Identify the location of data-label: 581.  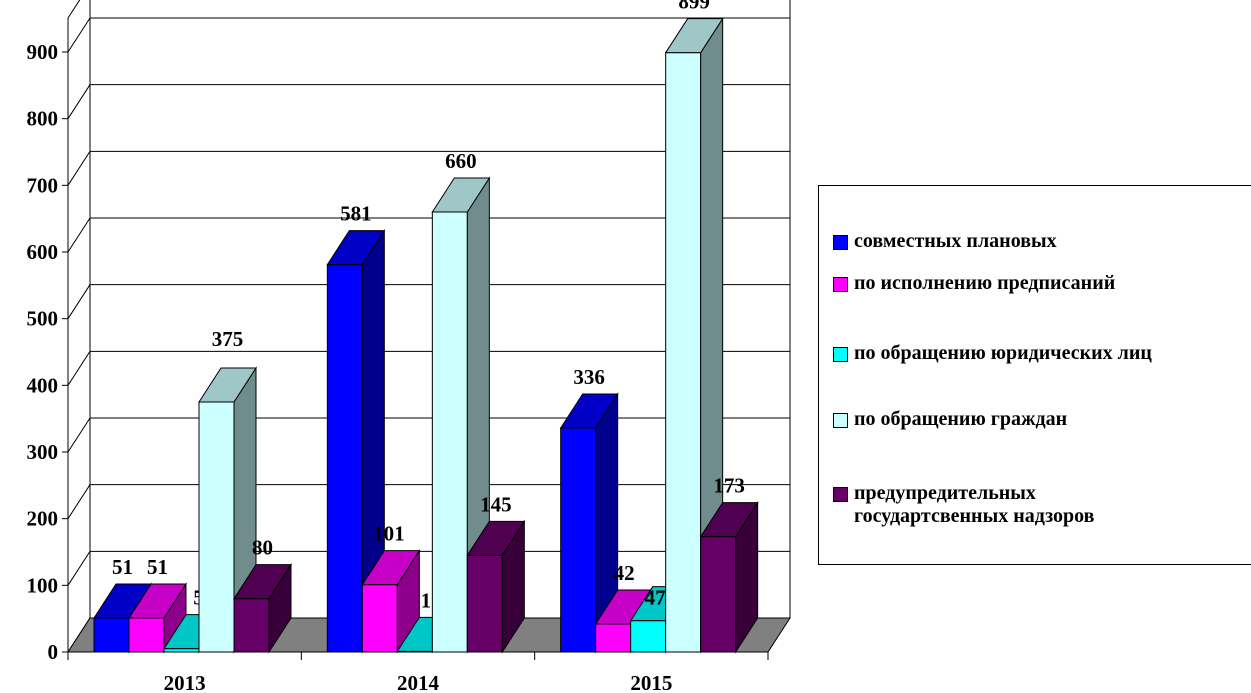
(356, 214).